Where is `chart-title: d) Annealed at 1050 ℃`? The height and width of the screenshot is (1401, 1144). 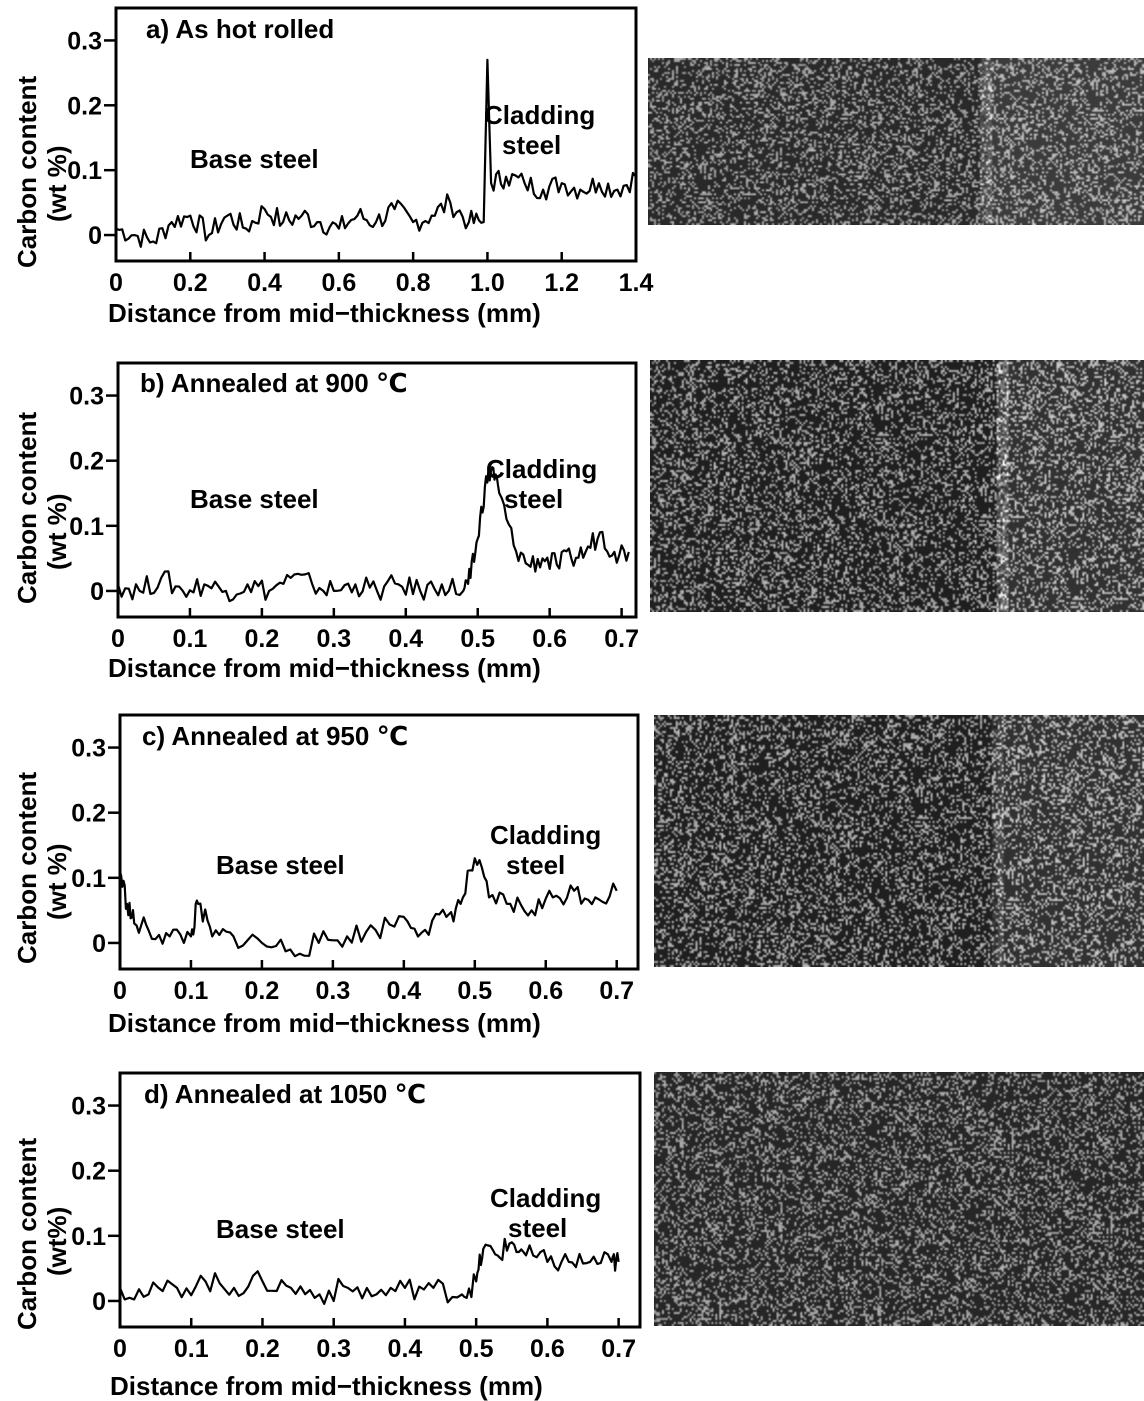 chart-title: d) Annealed at 1050 ℃ is located at coordinates (285, 1094).